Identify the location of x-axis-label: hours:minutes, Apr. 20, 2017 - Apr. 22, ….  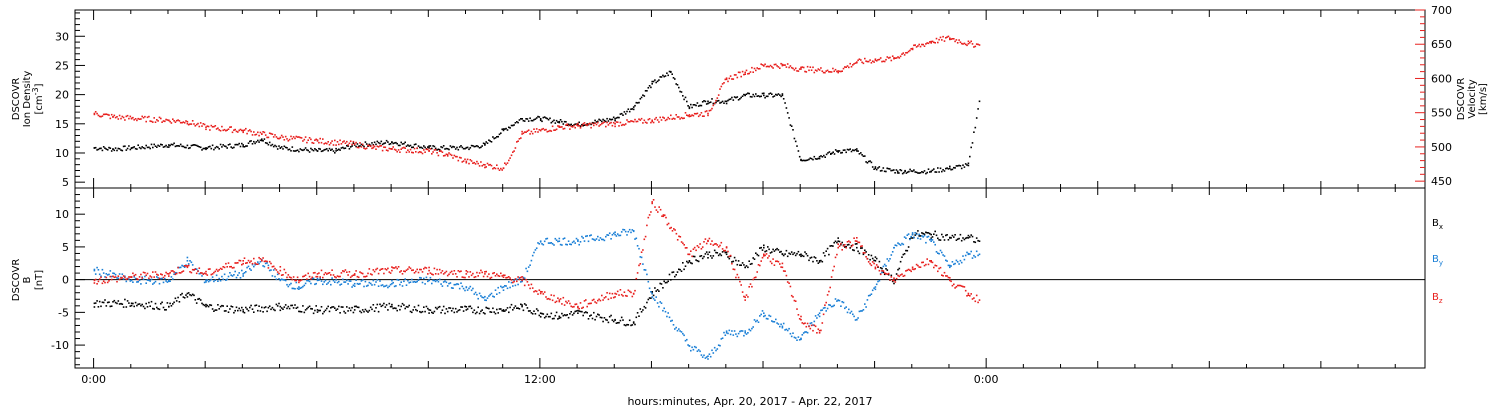
(749, 401).